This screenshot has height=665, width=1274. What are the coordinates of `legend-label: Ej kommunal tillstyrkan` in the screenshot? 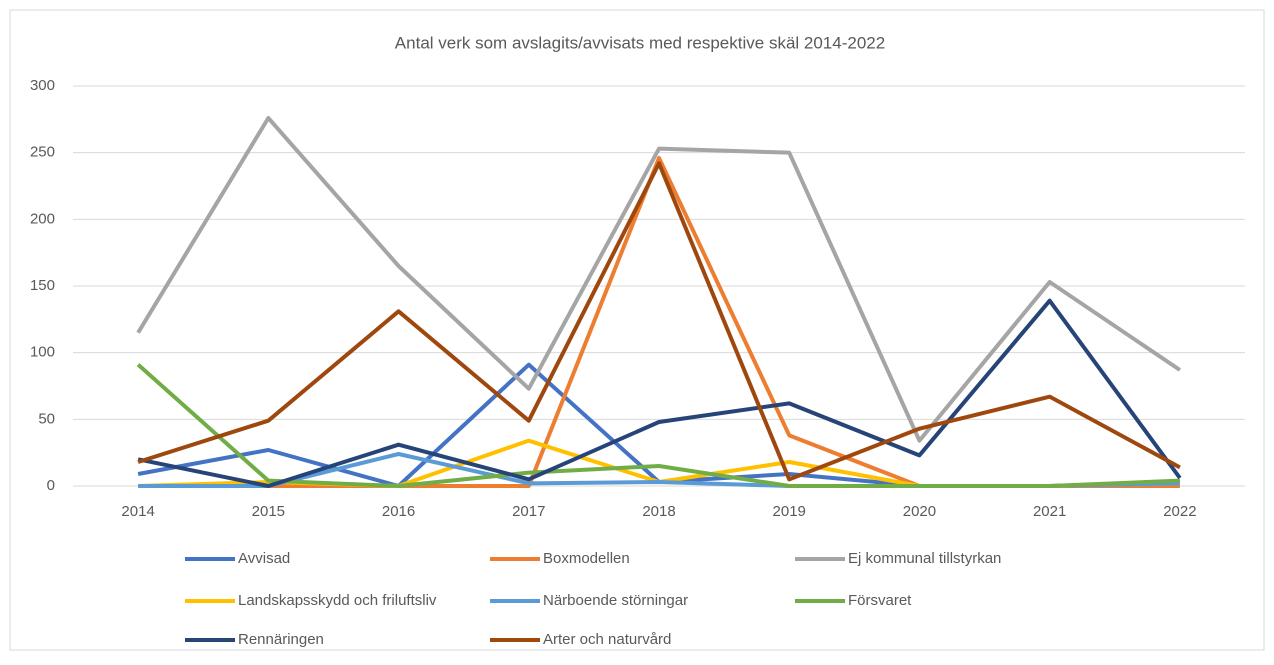 It's located at (924, 558).